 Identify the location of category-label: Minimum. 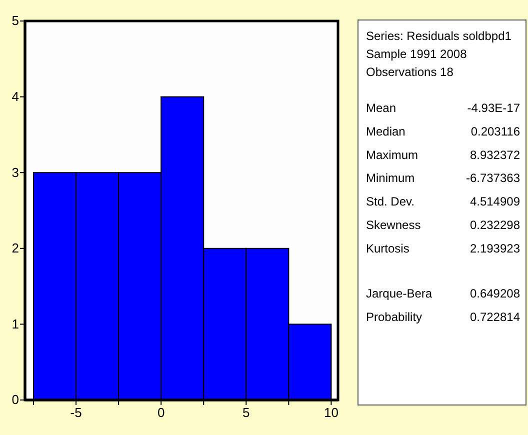
(390, 178).